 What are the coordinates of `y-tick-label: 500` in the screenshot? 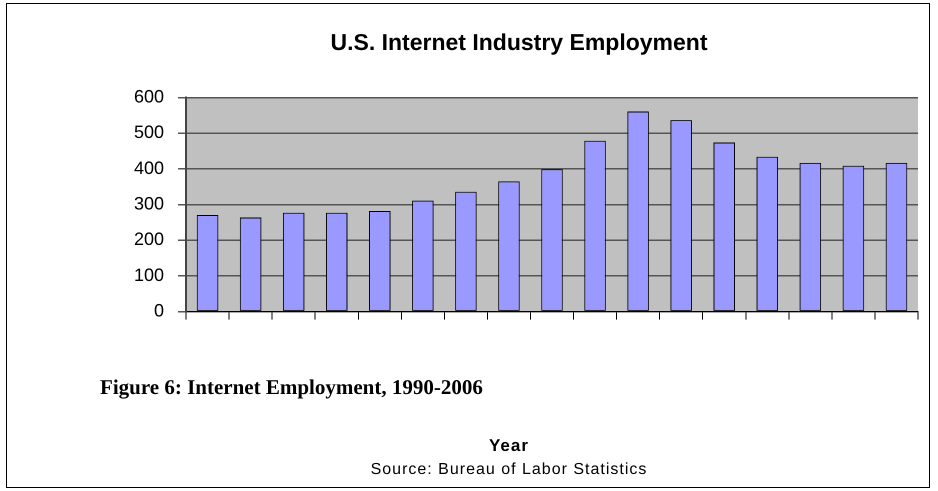 It's located at (149, 132).